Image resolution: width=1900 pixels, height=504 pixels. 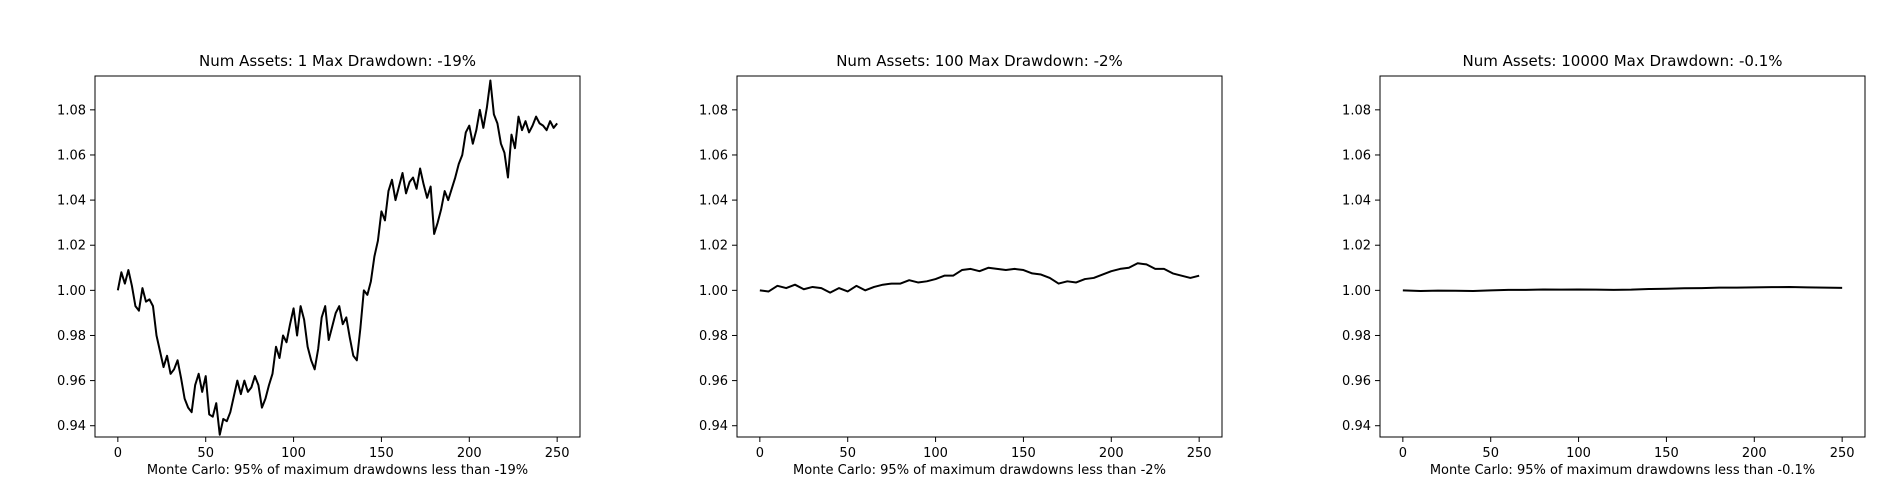 What do you see at coordinates (1622, 61) in the screenshot?
I see `chart-title: Num Assets: 10000 Max Drawdown: -0.1%` at bounding box center [1622, 61].